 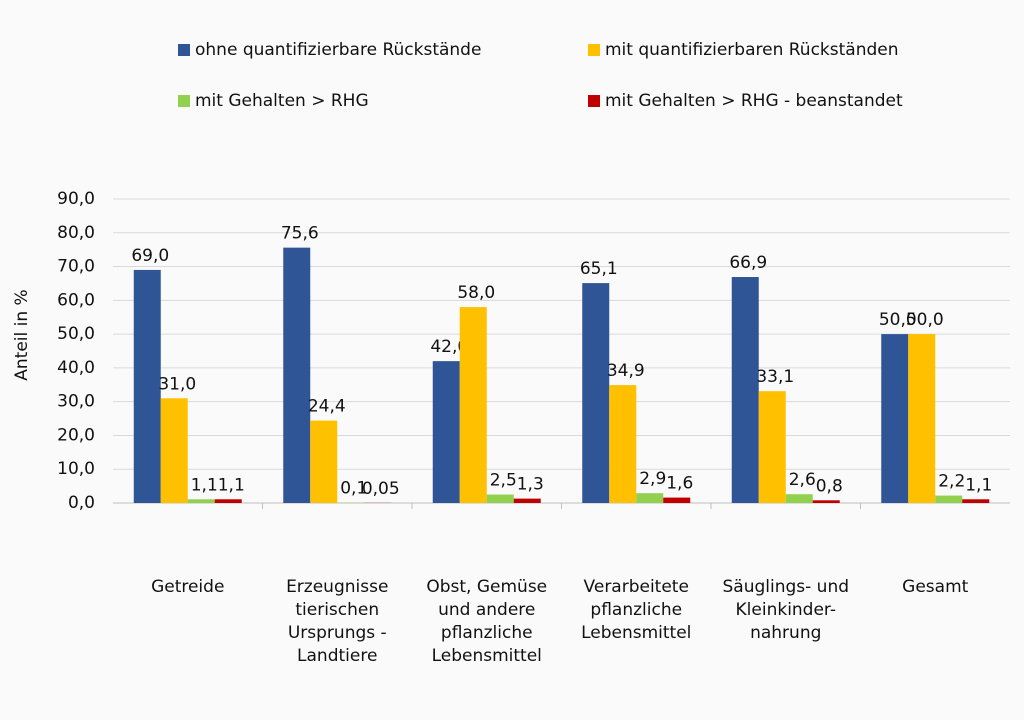 What do you see at coordinates (282, 101) in the screenshot?
I see `legend-label: mit Gehalten > RHG` at bounding box center [282, 101].